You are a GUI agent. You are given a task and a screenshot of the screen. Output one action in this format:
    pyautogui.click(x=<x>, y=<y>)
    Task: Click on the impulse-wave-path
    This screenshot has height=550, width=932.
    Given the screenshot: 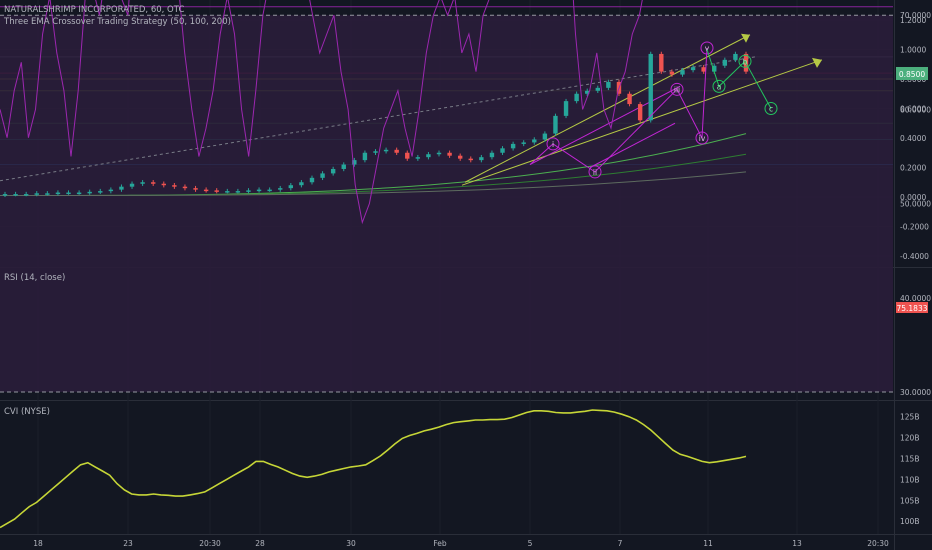 What is the action you would take?
    pyautogui.click(x=618, y=110)
    